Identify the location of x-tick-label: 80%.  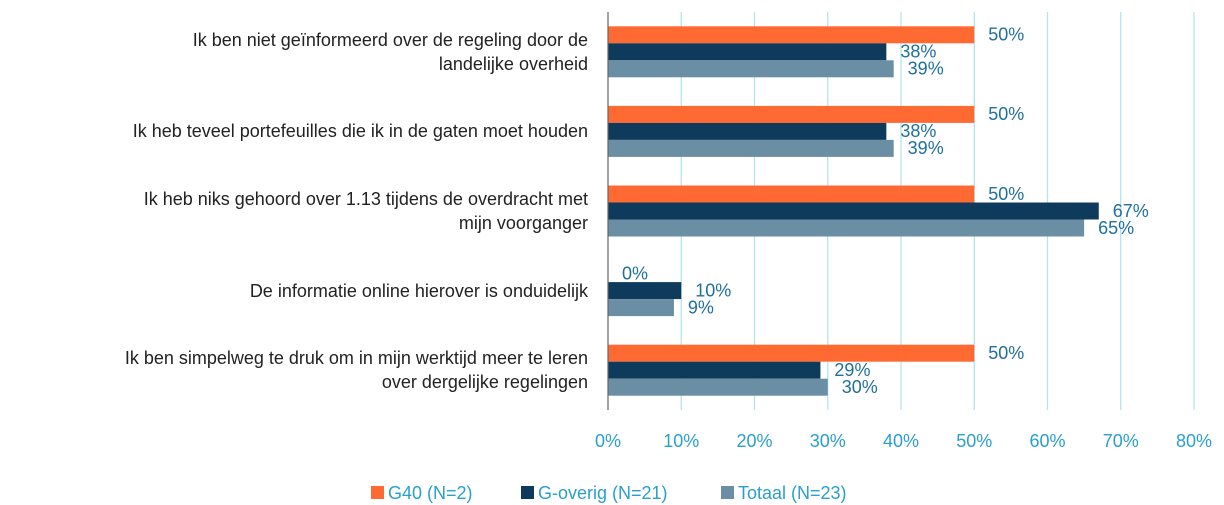
(1194, 441).